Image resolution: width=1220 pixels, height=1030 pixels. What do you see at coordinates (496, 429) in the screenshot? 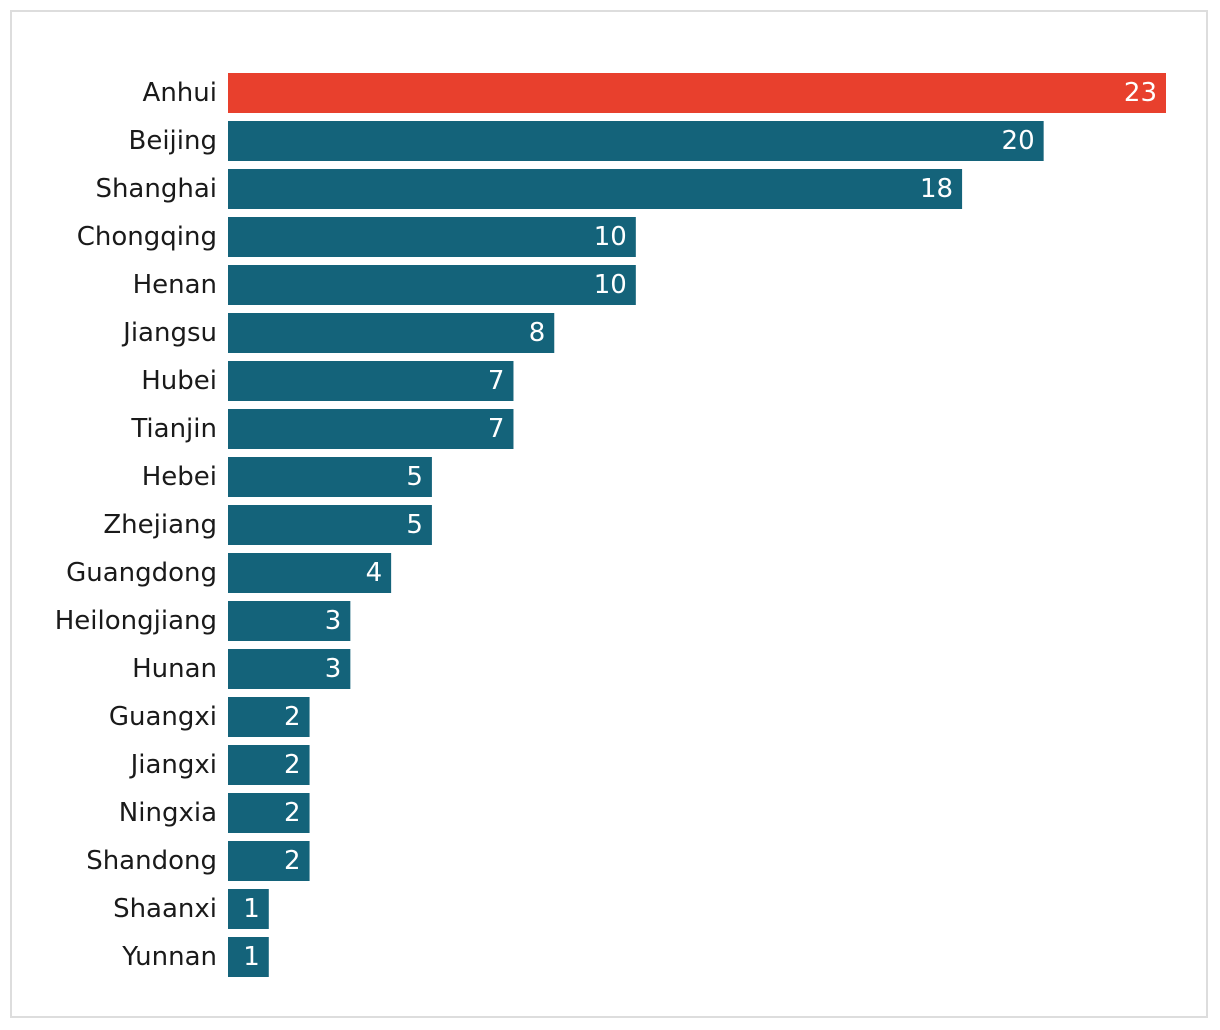
I see `value-label-tianjin: 7` at bounding box center [496, 429].